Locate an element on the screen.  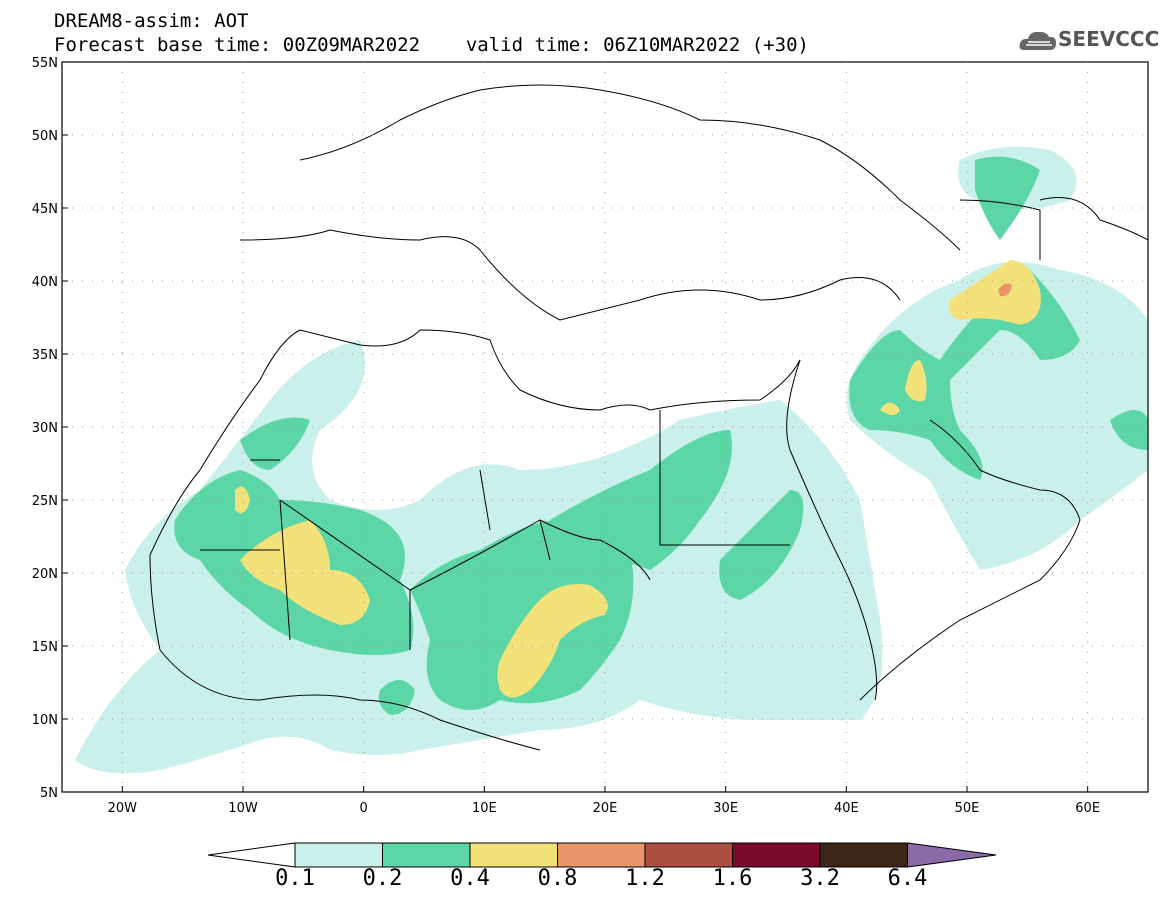
latitude-label: 5N is located at coordinates (49, 793).